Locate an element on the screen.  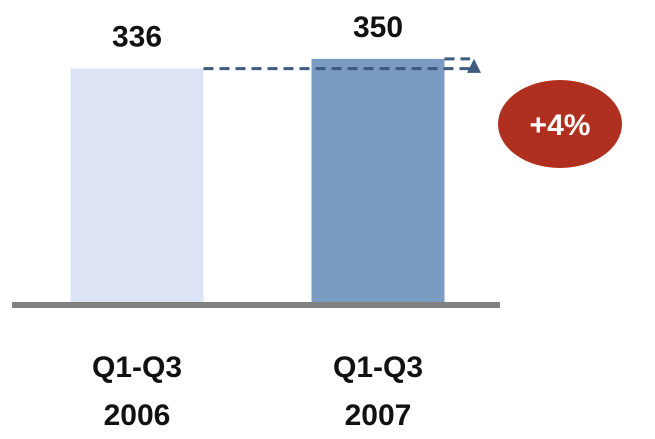
change-badge-label: +4% is located at coordinates (560, 125).